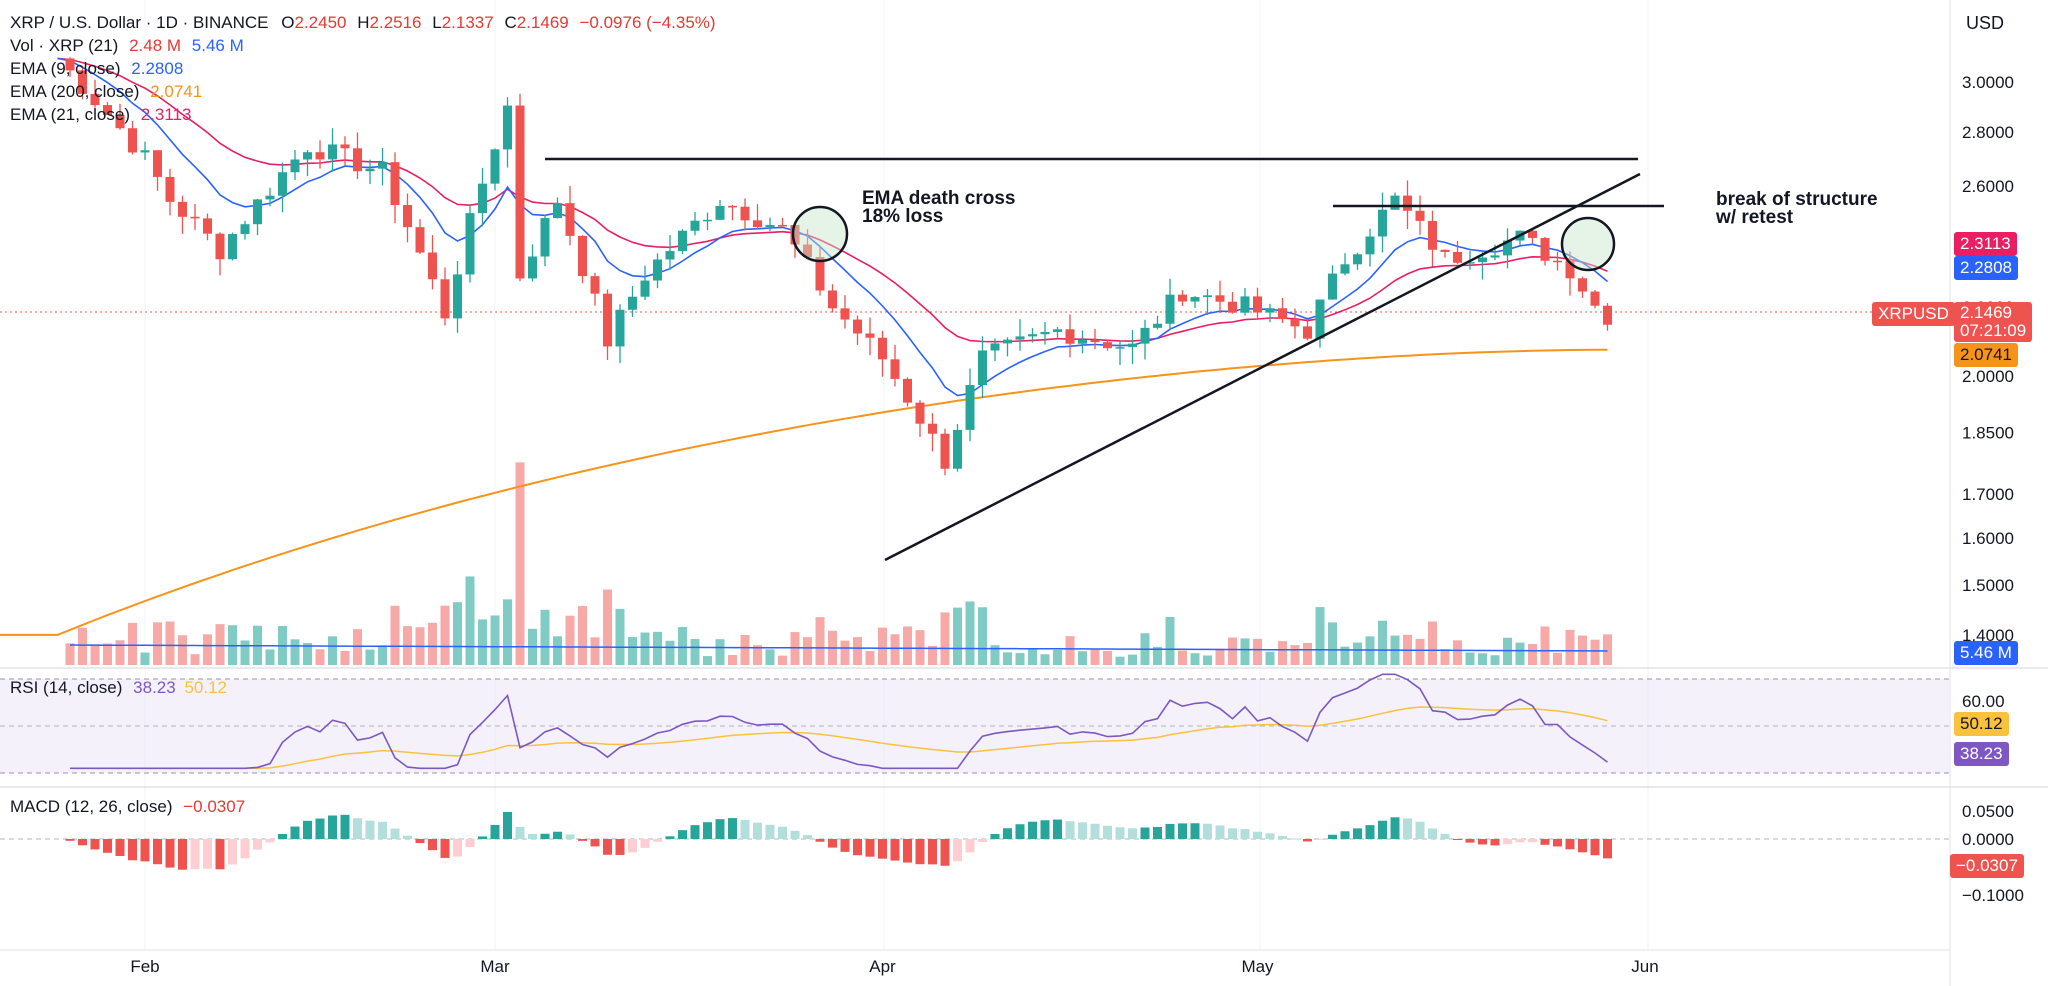  I want to click on legend-ema9: EMA (9, close) 2.2808, so click(96, 69).